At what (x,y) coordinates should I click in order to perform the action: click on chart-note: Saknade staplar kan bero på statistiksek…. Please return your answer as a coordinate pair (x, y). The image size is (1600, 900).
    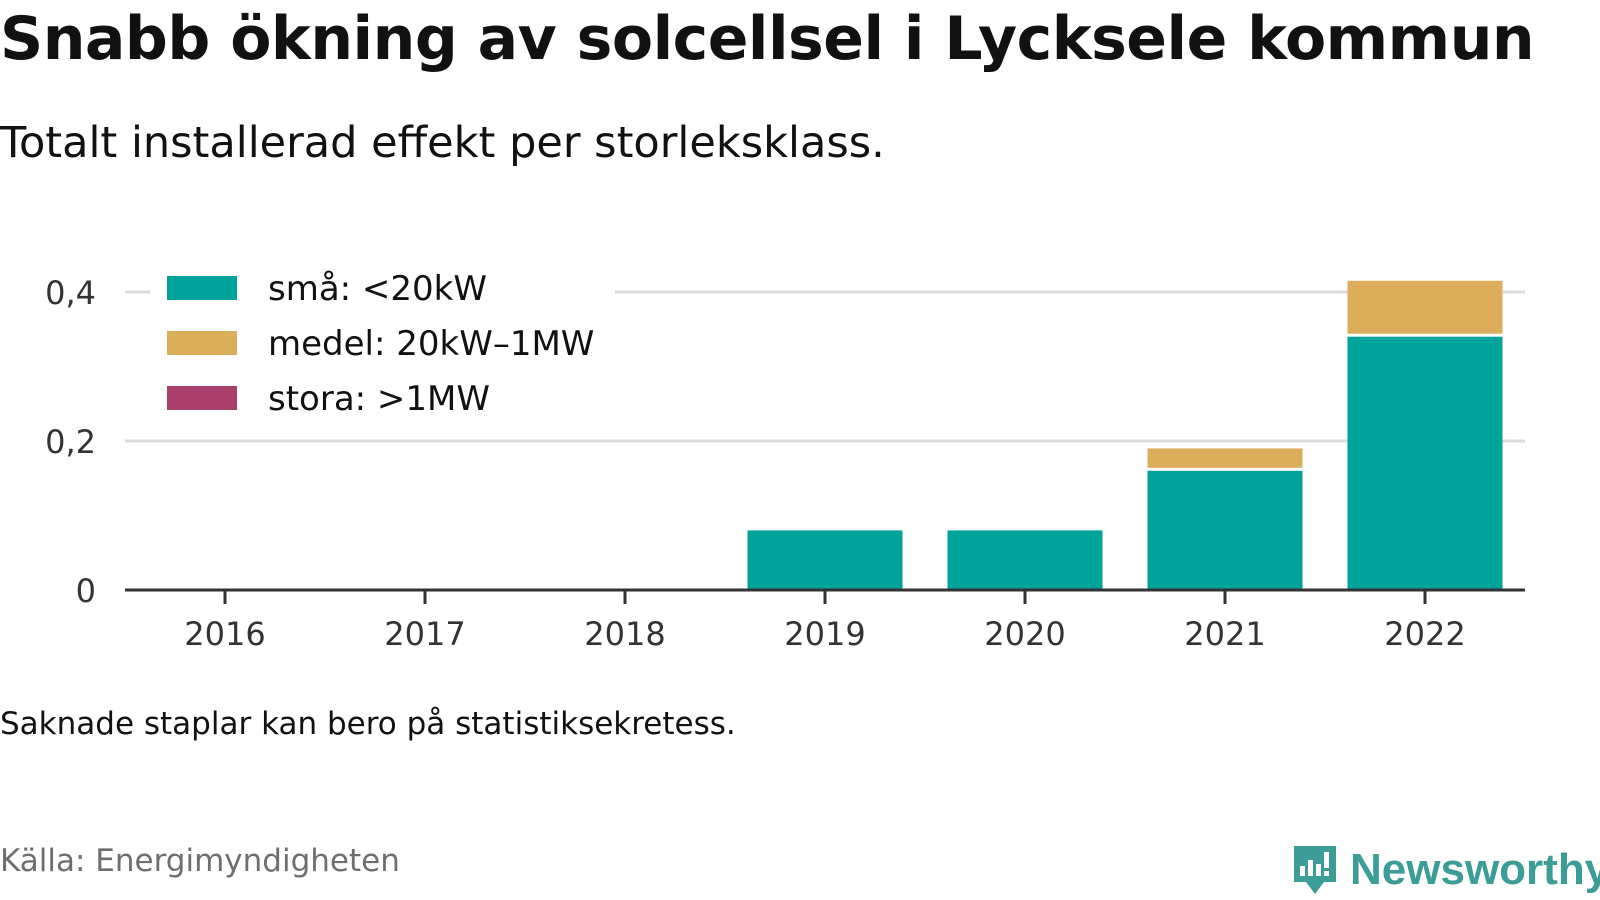
    Looking at the image, I should click on (368, 724).